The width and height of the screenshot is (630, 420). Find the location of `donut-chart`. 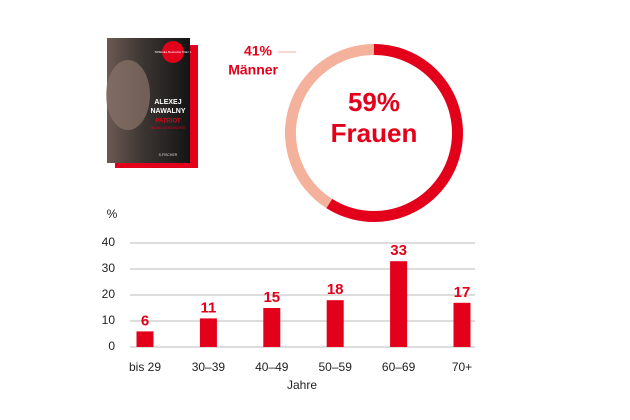

donut-chart is located at coordinates (374, 133).